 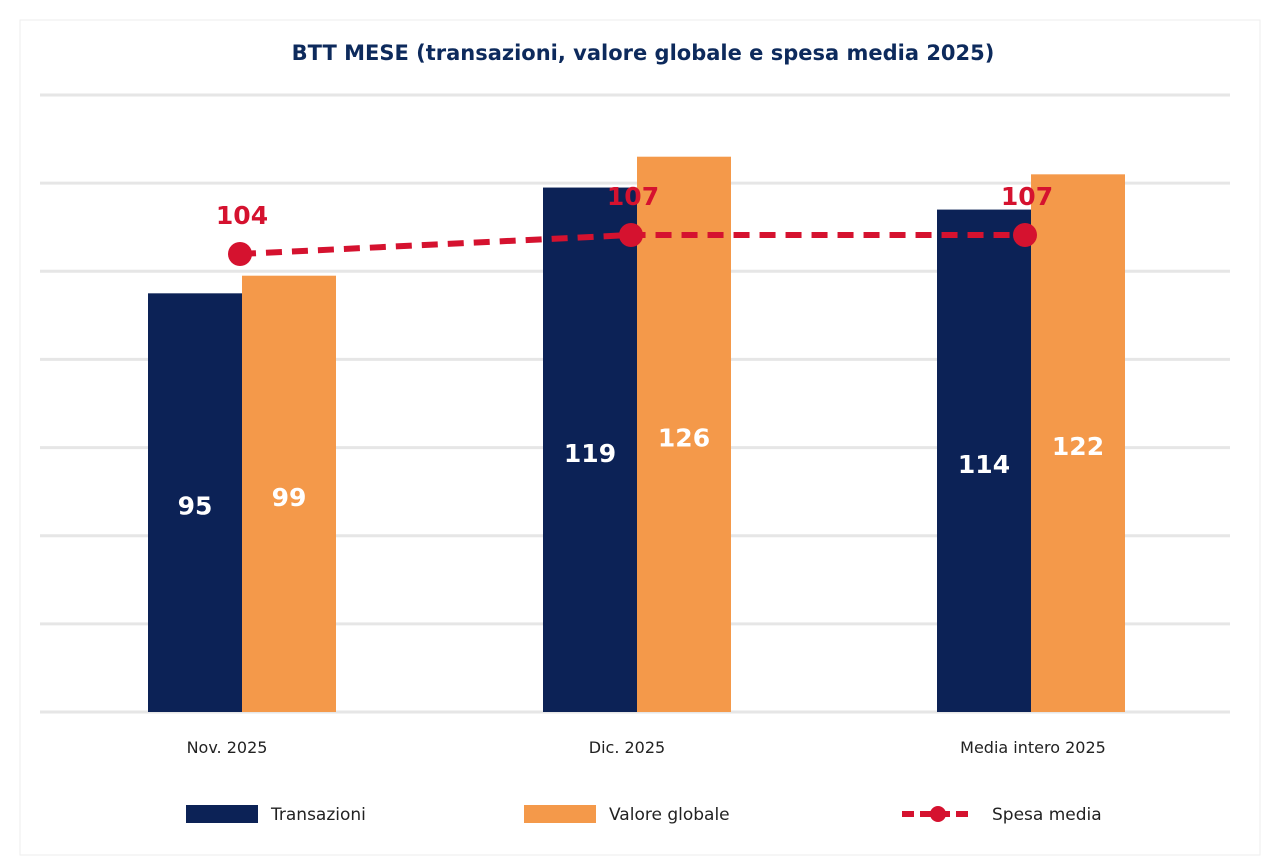 I want to click on spesa-media-label: 104, so click(x=242, y=215).